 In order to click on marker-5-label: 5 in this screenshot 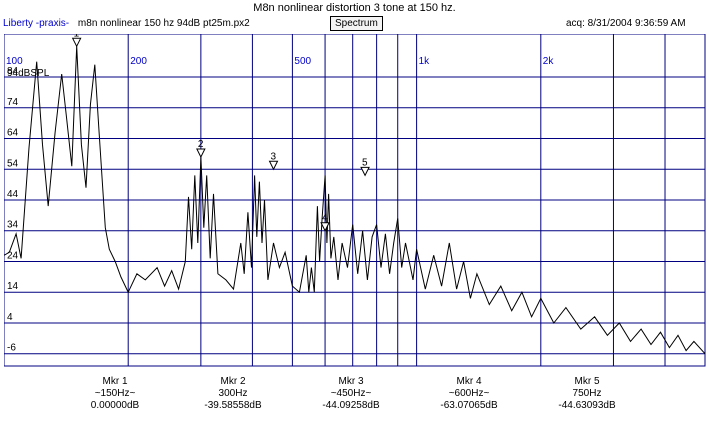, I will do `click(365, 162)`.